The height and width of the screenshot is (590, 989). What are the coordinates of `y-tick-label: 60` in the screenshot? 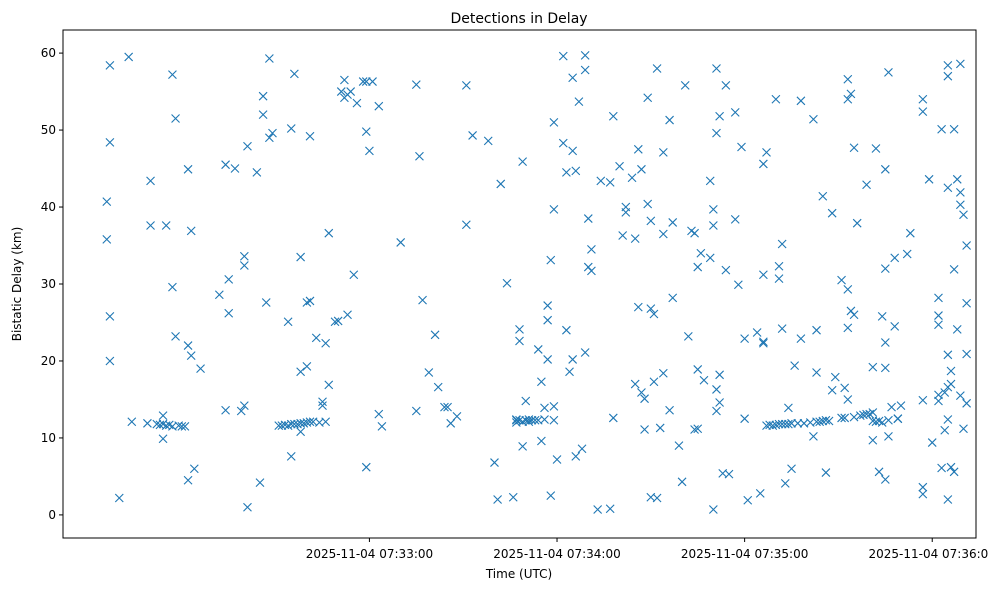 It's located at (48, 53).